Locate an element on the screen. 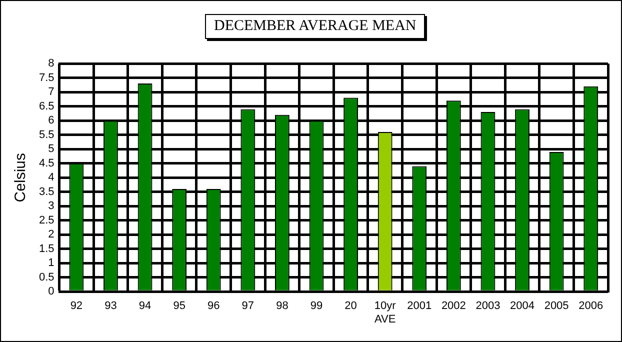  y-axis-title: Celsius is located at coordinates (21, 177).